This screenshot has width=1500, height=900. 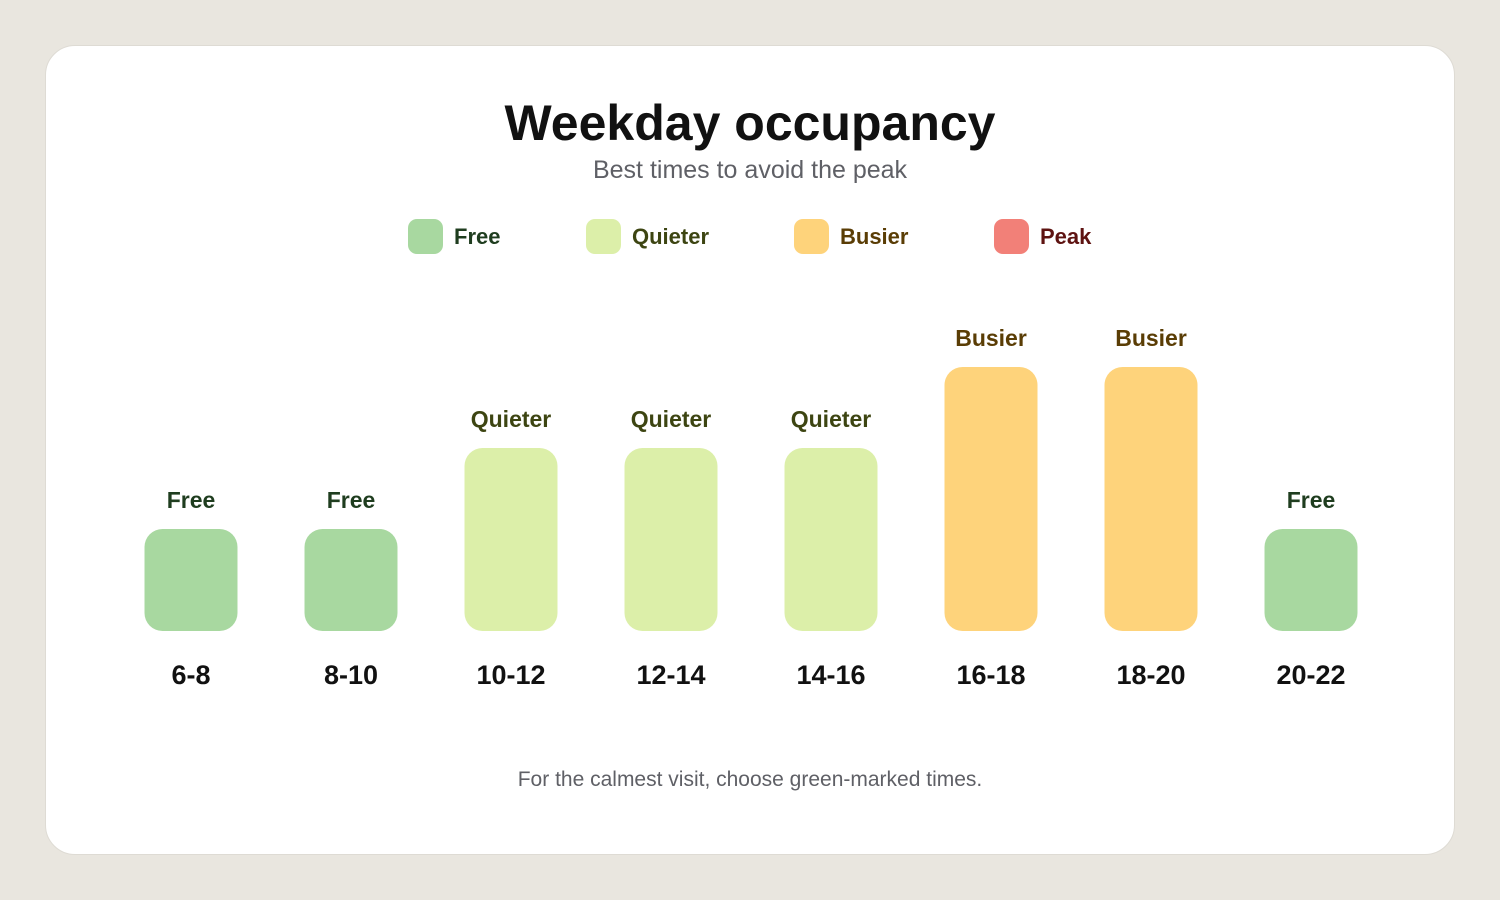 I want to click on bar-group-20-22: Free 20-22, so click(x=1311, y=588).